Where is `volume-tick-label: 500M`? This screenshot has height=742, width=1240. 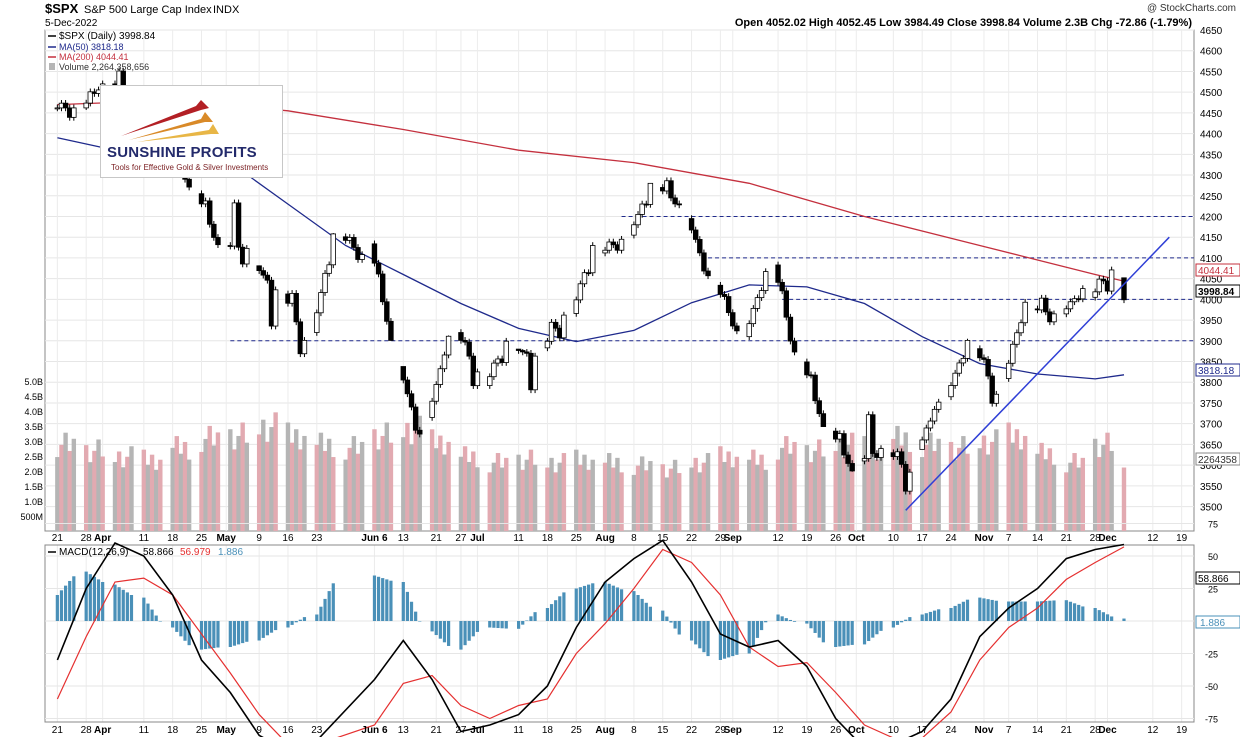 volume-tick-label: 500M is located at coordinates (31, 517).